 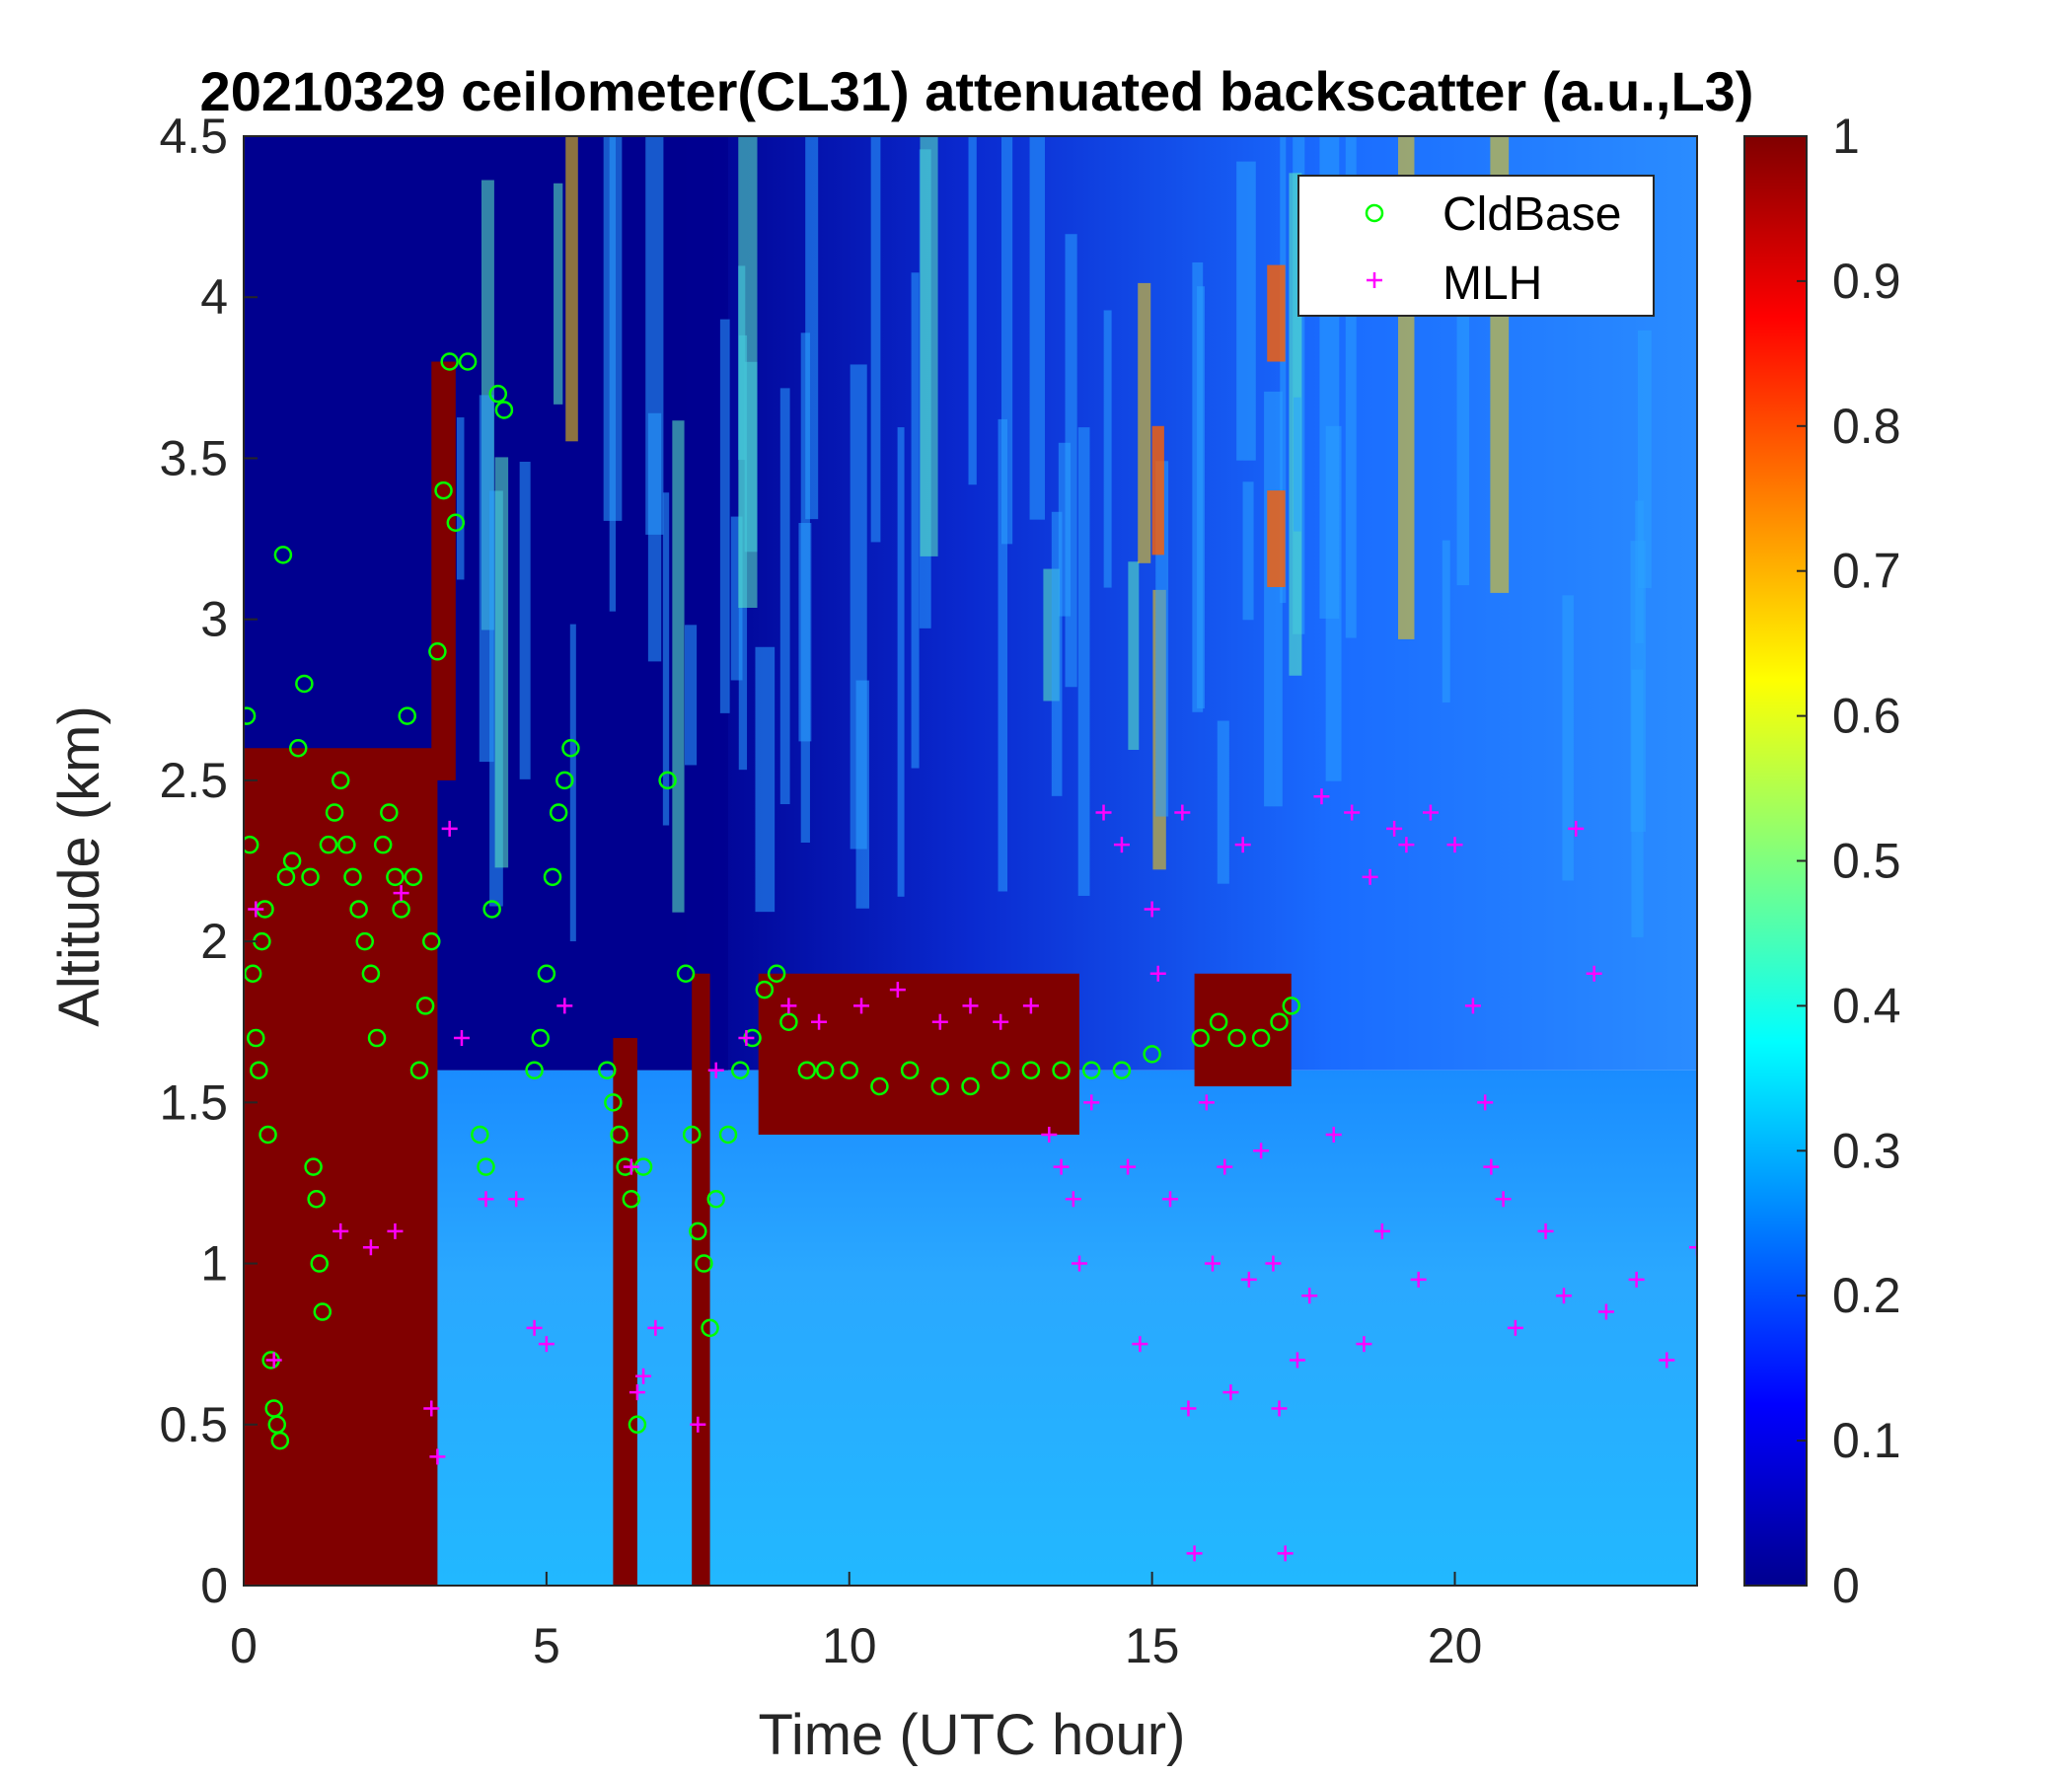 I want to click on colorbar-tick-label: 0.2, so click(x=1867, y=1296).